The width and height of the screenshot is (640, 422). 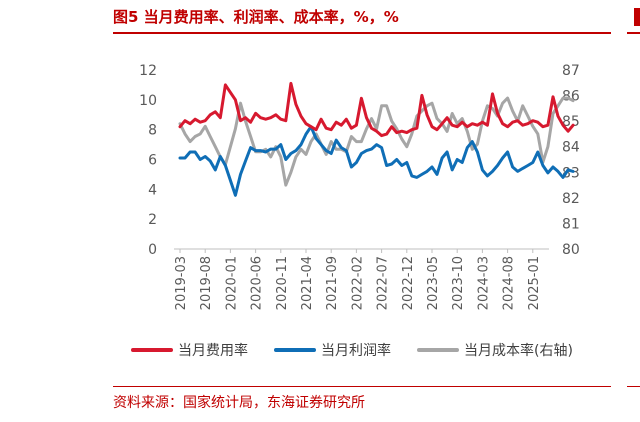 I want to click on x-tick-label: 2022-07, so click(x=383, y=283).